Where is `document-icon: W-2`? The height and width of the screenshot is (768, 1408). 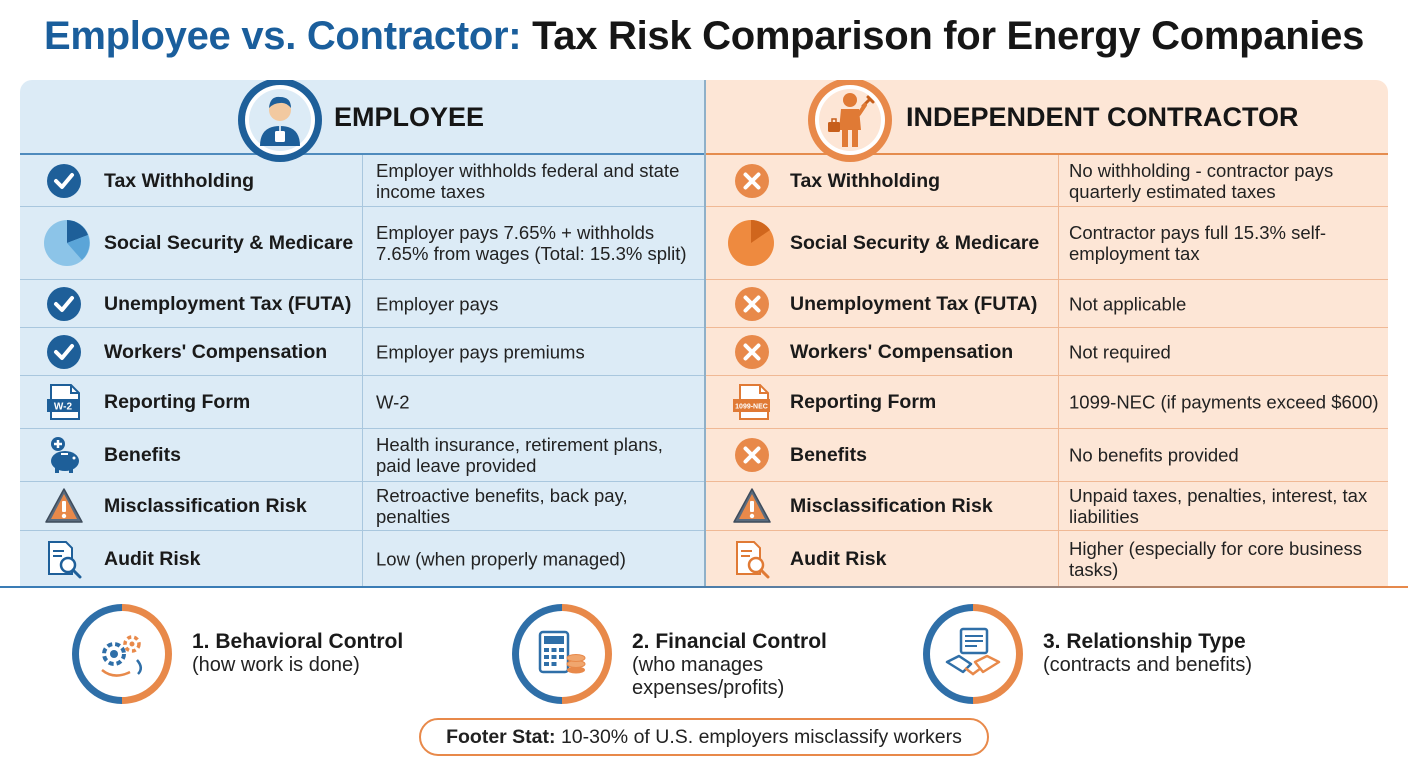 document-icon: W-2 is located at coordinates (64, 402).